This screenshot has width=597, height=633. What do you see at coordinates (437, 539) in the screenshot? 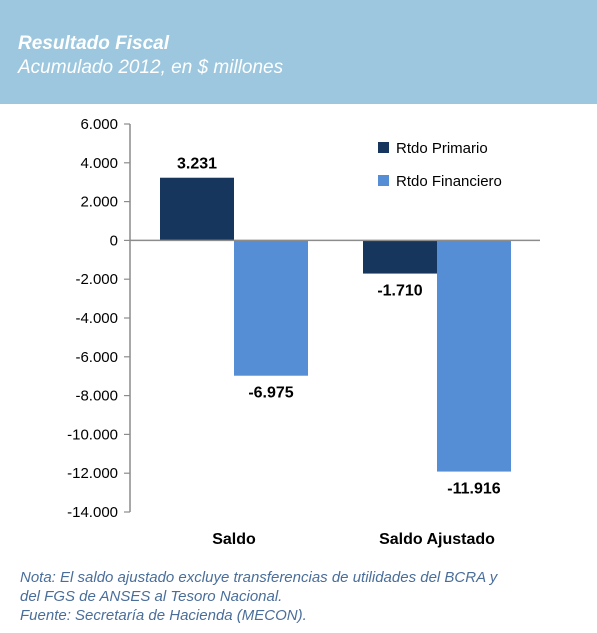
I see `category-label: Saldo Ajustado` at bounding box center [437, 539].